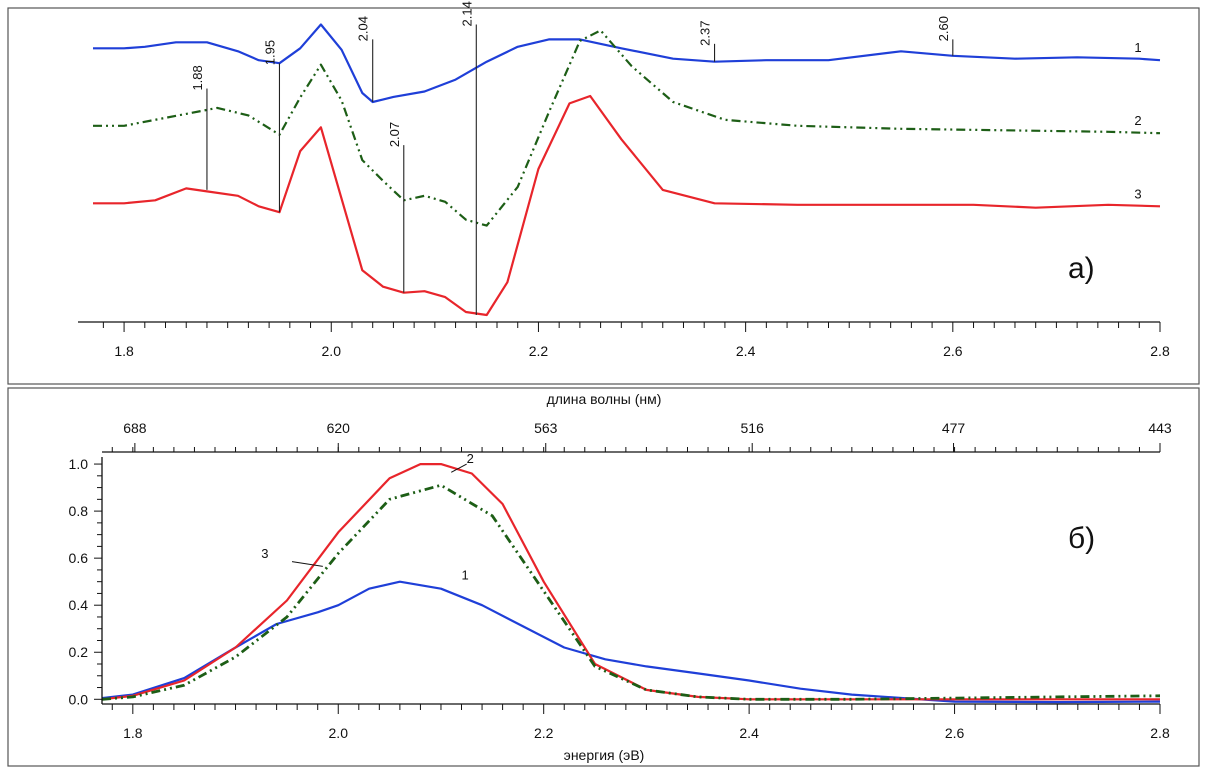  I want to click on panel-a-x-tick-label: 2.6, so click(953, 351).